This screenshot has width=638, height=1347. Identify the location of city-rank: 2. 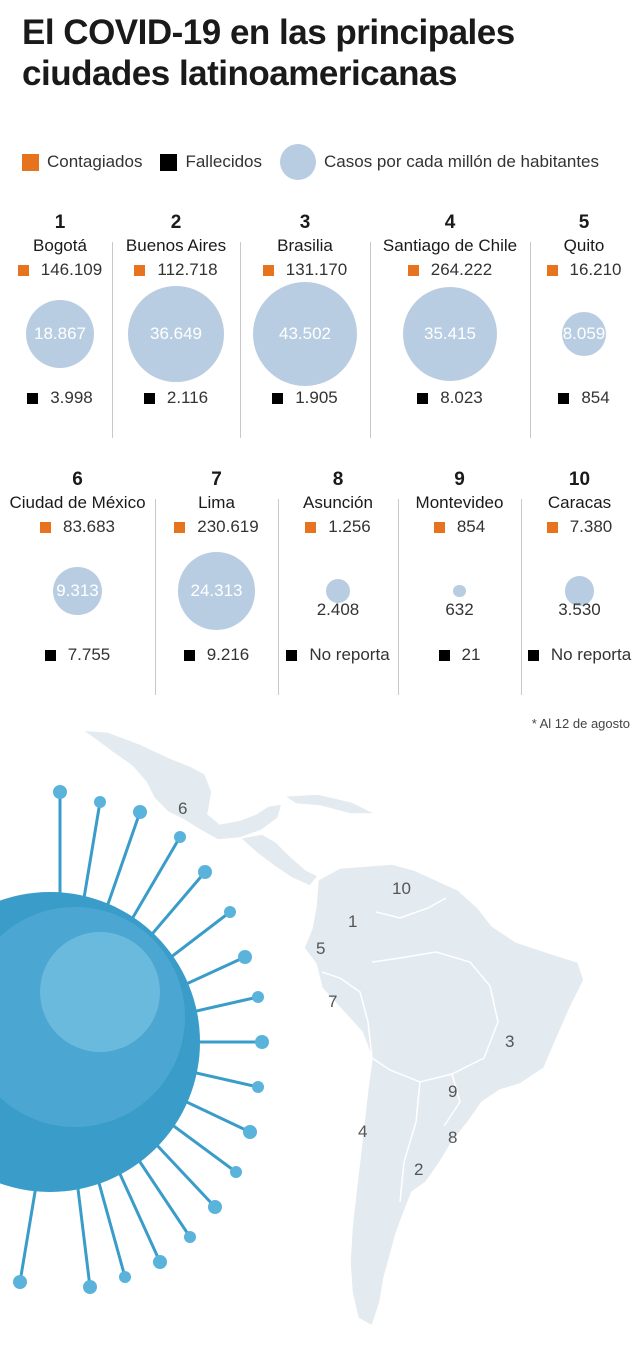
(176, 222).